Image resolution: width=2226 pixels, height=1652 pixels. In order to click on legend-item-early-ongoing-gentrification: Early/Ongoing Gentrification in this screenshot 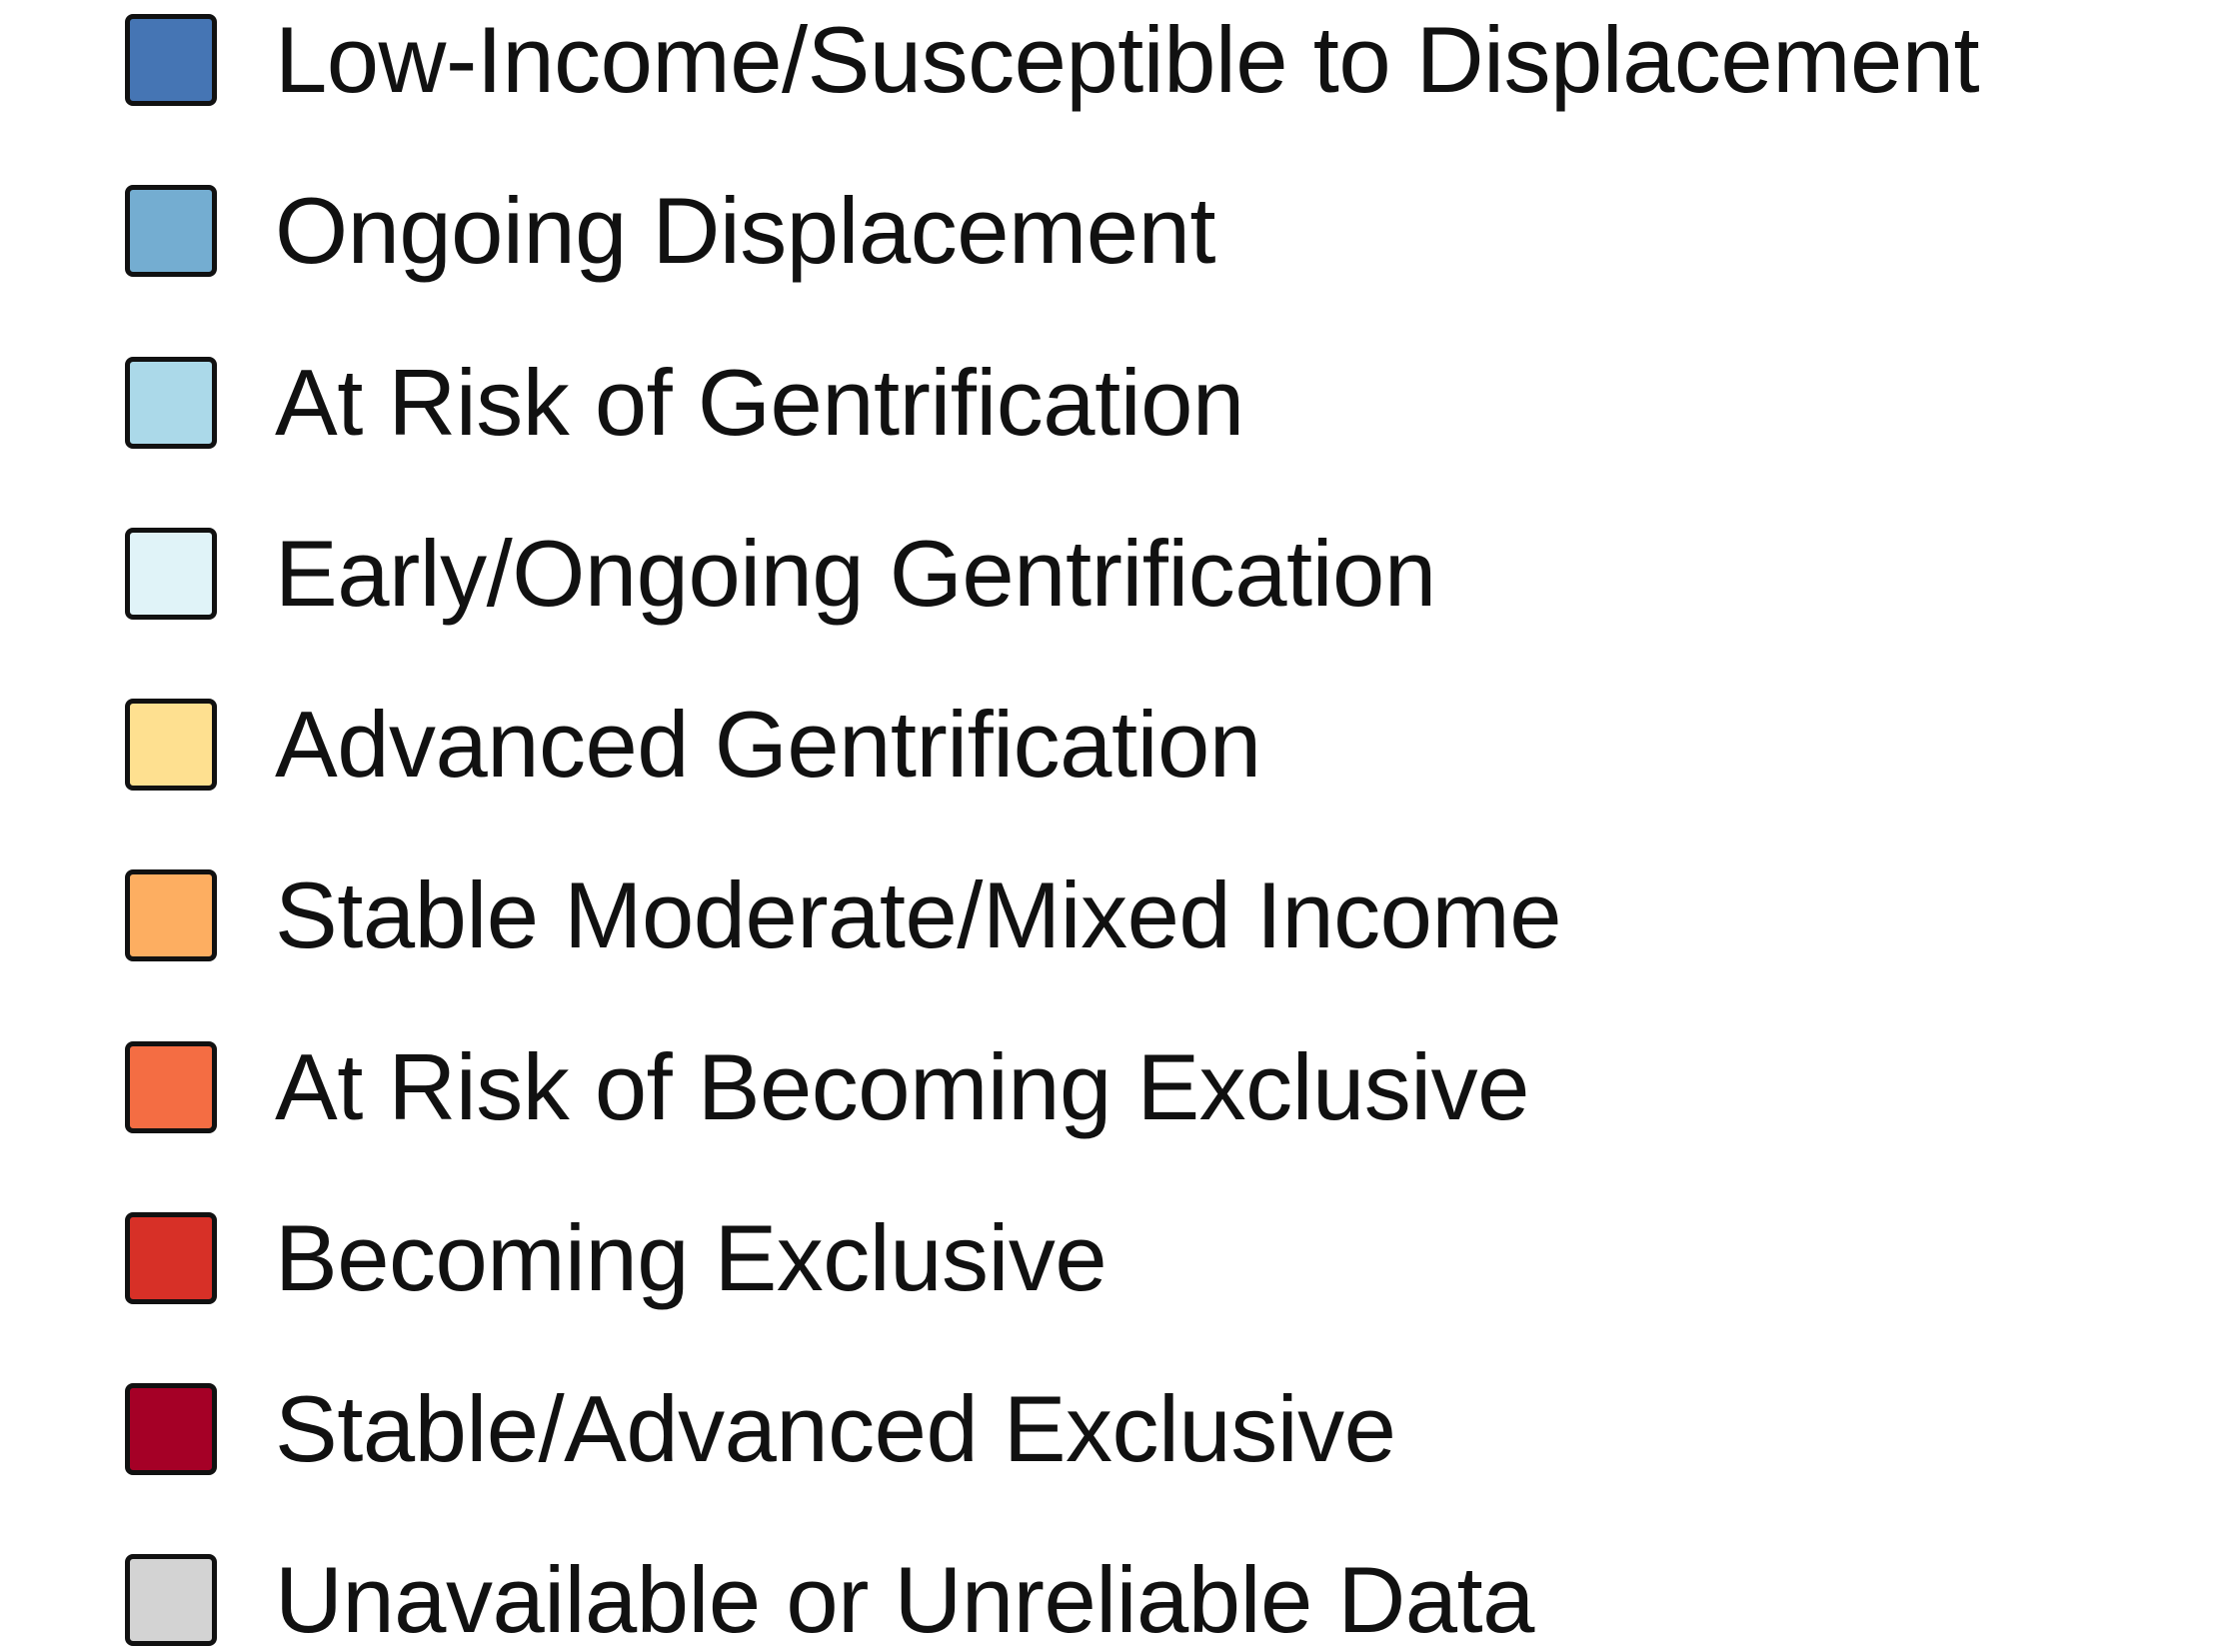, I will do `click(780, 574)`.